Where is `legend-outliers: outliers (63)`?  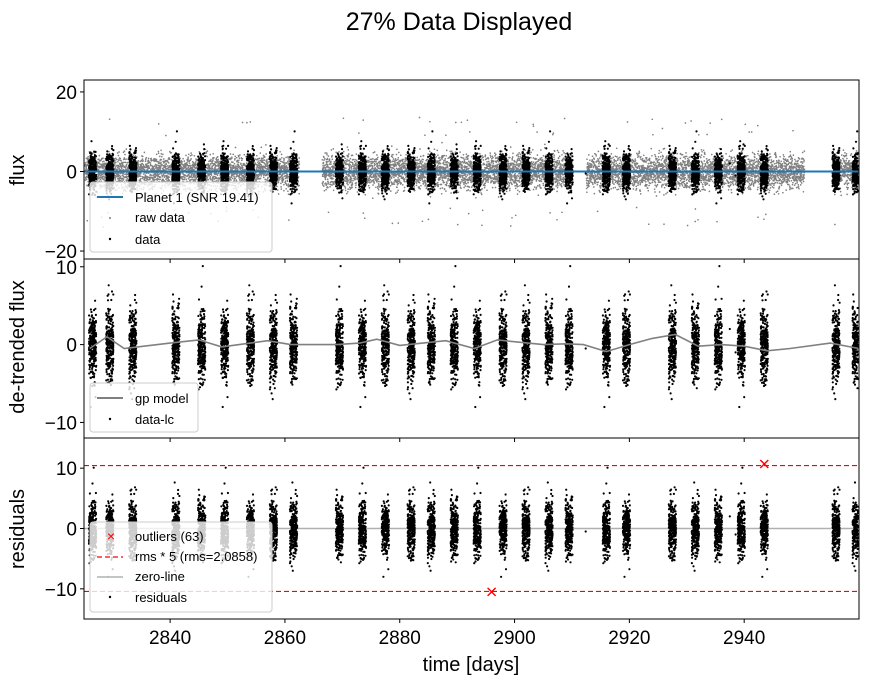 legend-outliers: outliers (63) is located at coordinates (169, 536).